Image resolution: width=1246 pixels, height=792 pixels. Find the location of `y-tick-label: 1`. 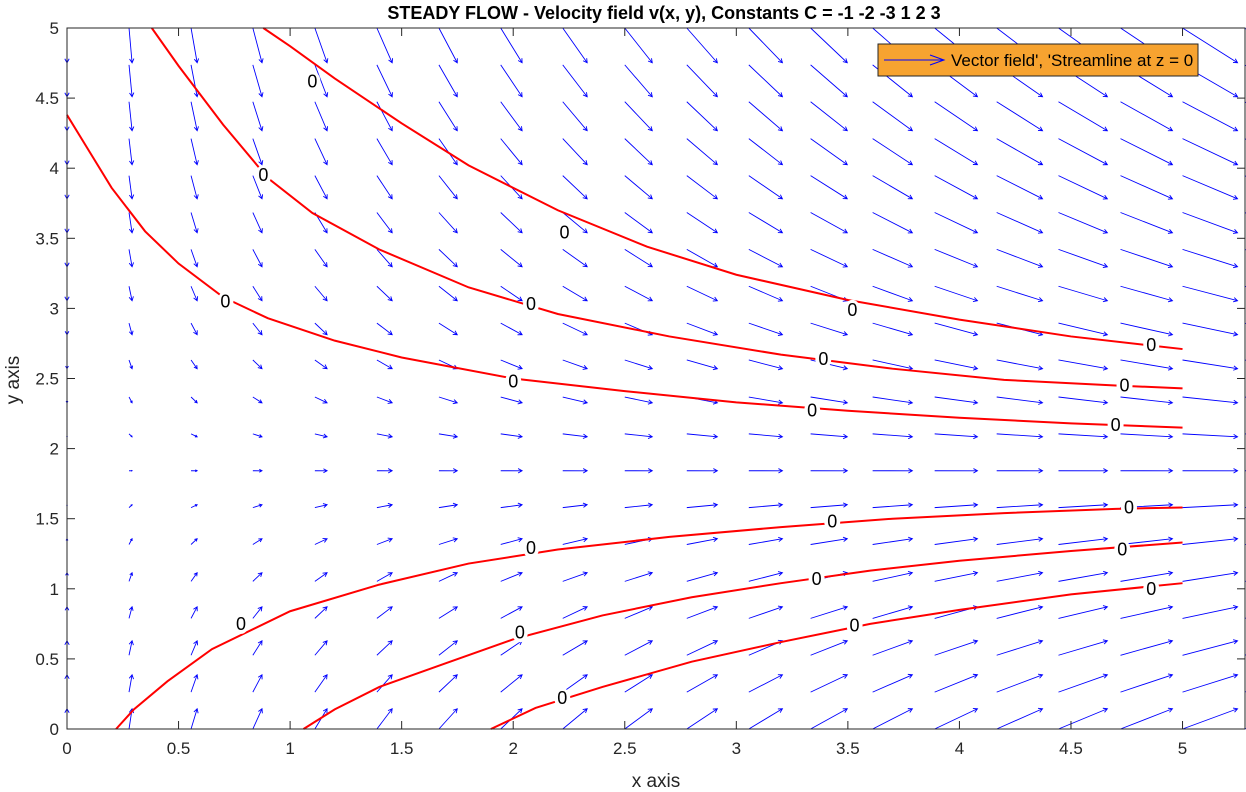

y-tick-label: 1 is located at coordinates (54, 589).